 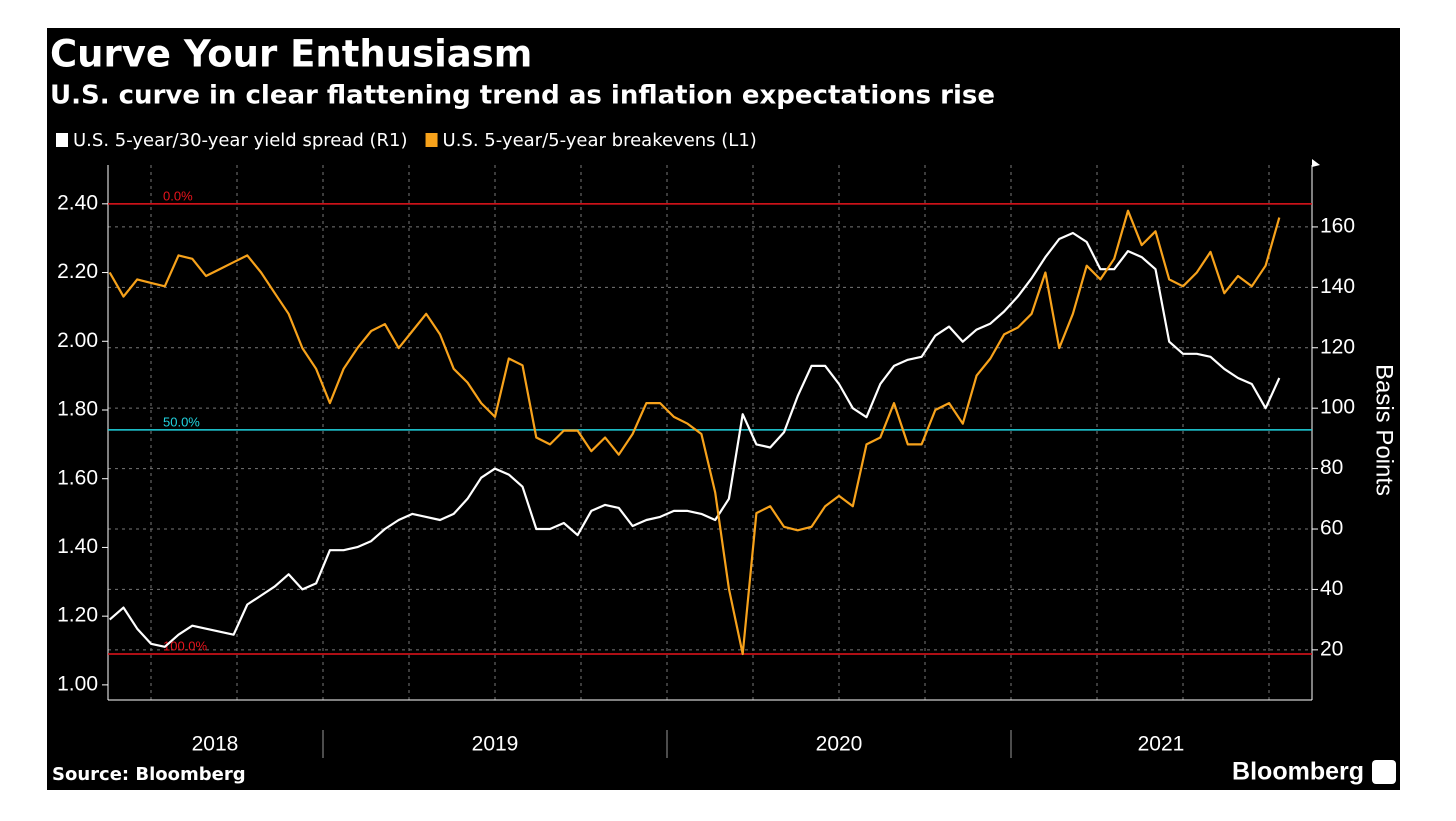 I want to click on y2-axis-title: Basis Points, so click(x=1384, y=430).